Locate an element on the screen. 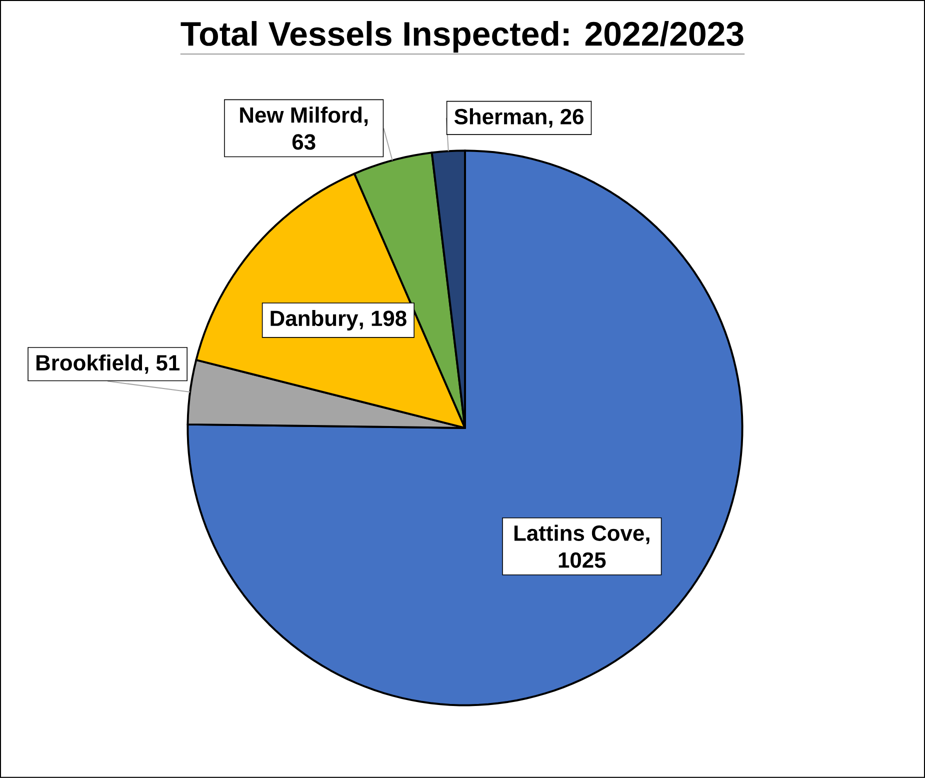  data-label: , 51 is located at coordinates (162, 364).